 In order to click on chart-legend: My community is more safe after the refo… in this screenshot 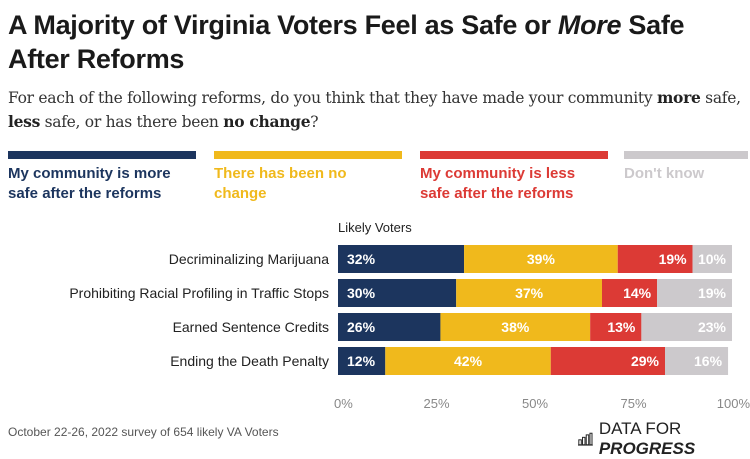, I will do `click(378, 181)`.